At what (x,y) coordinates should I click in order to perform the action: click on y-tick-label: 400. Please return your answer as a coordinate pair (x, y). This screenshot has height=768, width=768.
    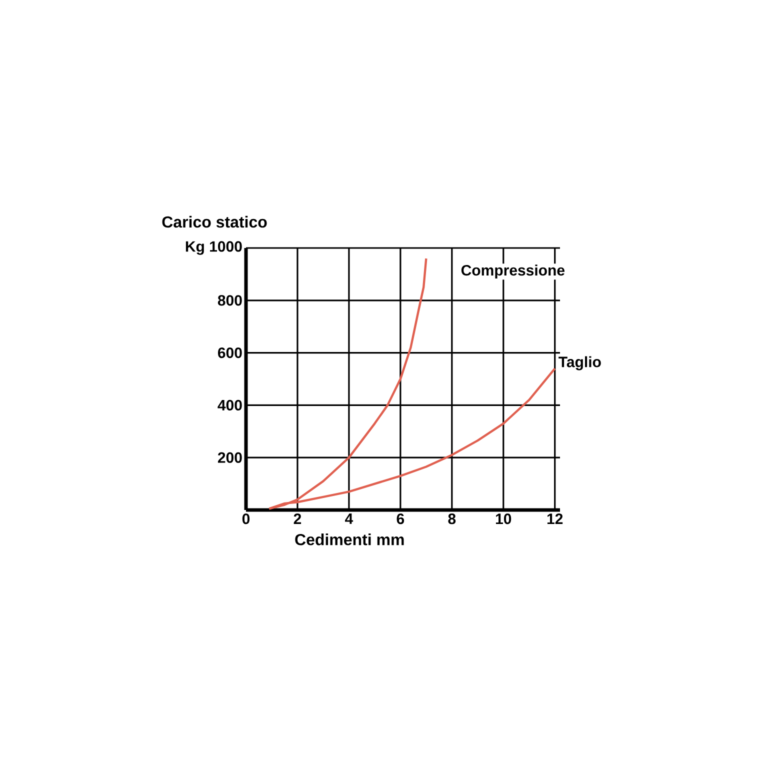
    Looking at the image, I should click on (230, 405).